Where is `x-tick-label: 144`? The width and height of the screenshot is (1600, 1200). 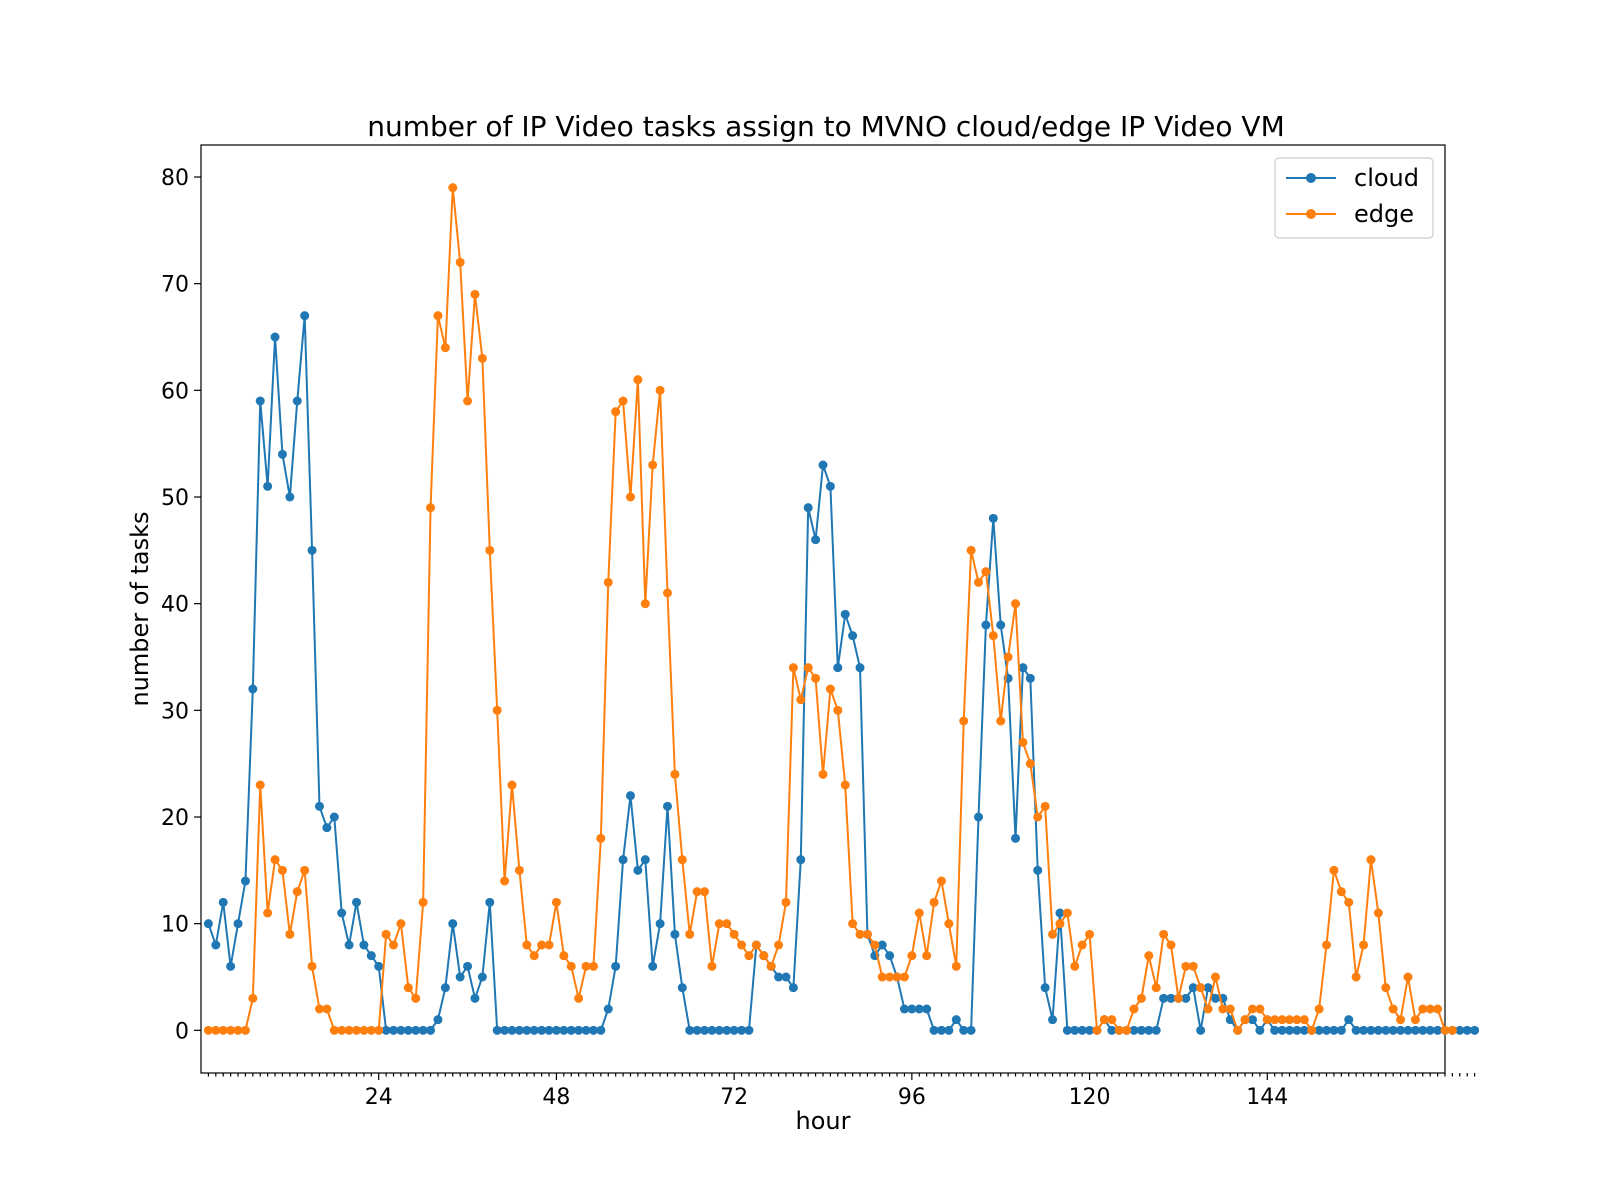 x-tick-label: 144 is located at coordinates (1267, 1097).